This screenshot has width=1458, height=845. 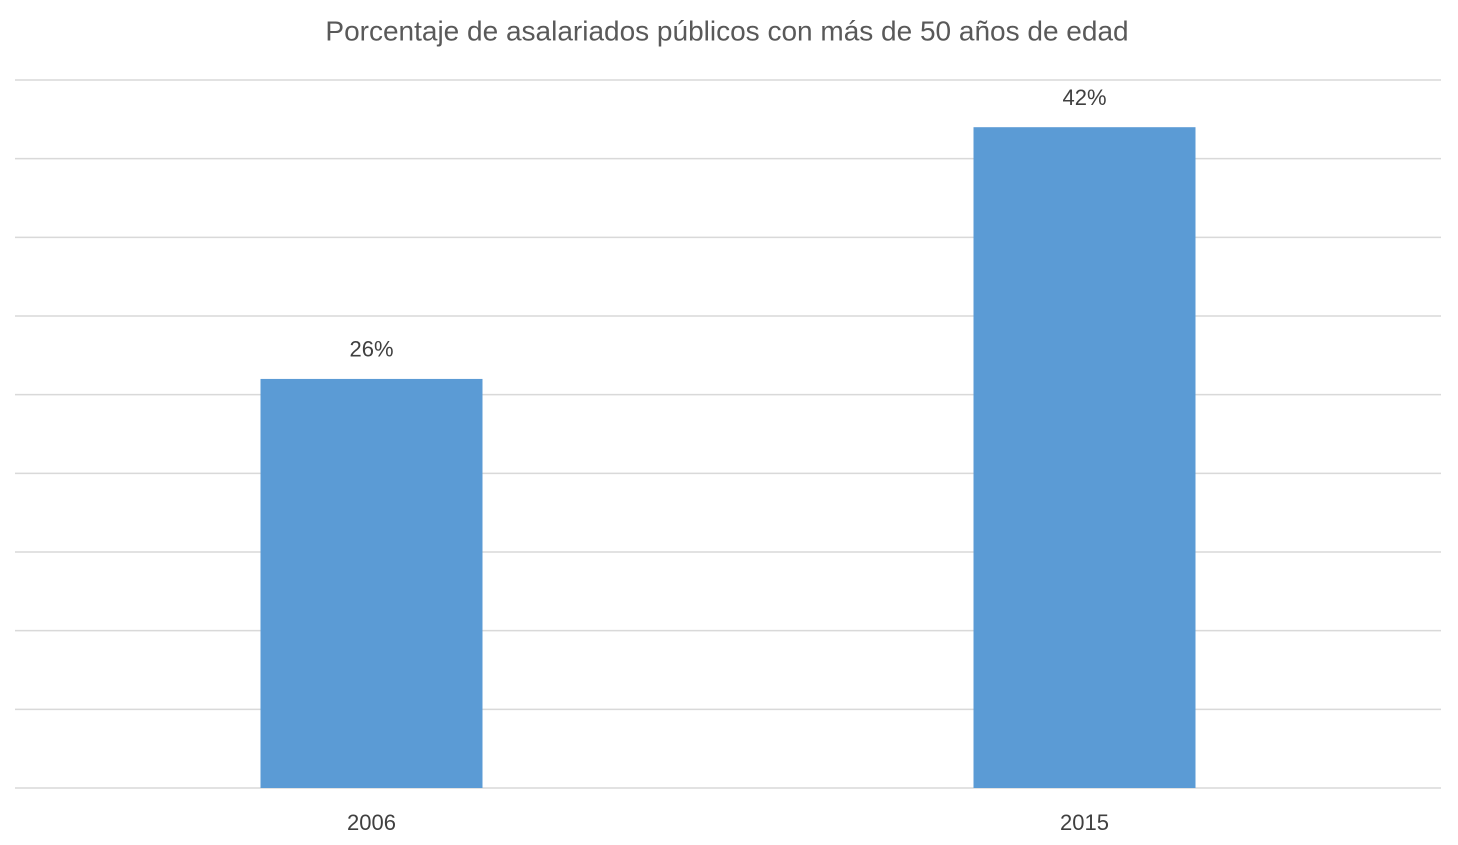 I want to click on x-tick-label: 2006, so click(x=371, y=822).